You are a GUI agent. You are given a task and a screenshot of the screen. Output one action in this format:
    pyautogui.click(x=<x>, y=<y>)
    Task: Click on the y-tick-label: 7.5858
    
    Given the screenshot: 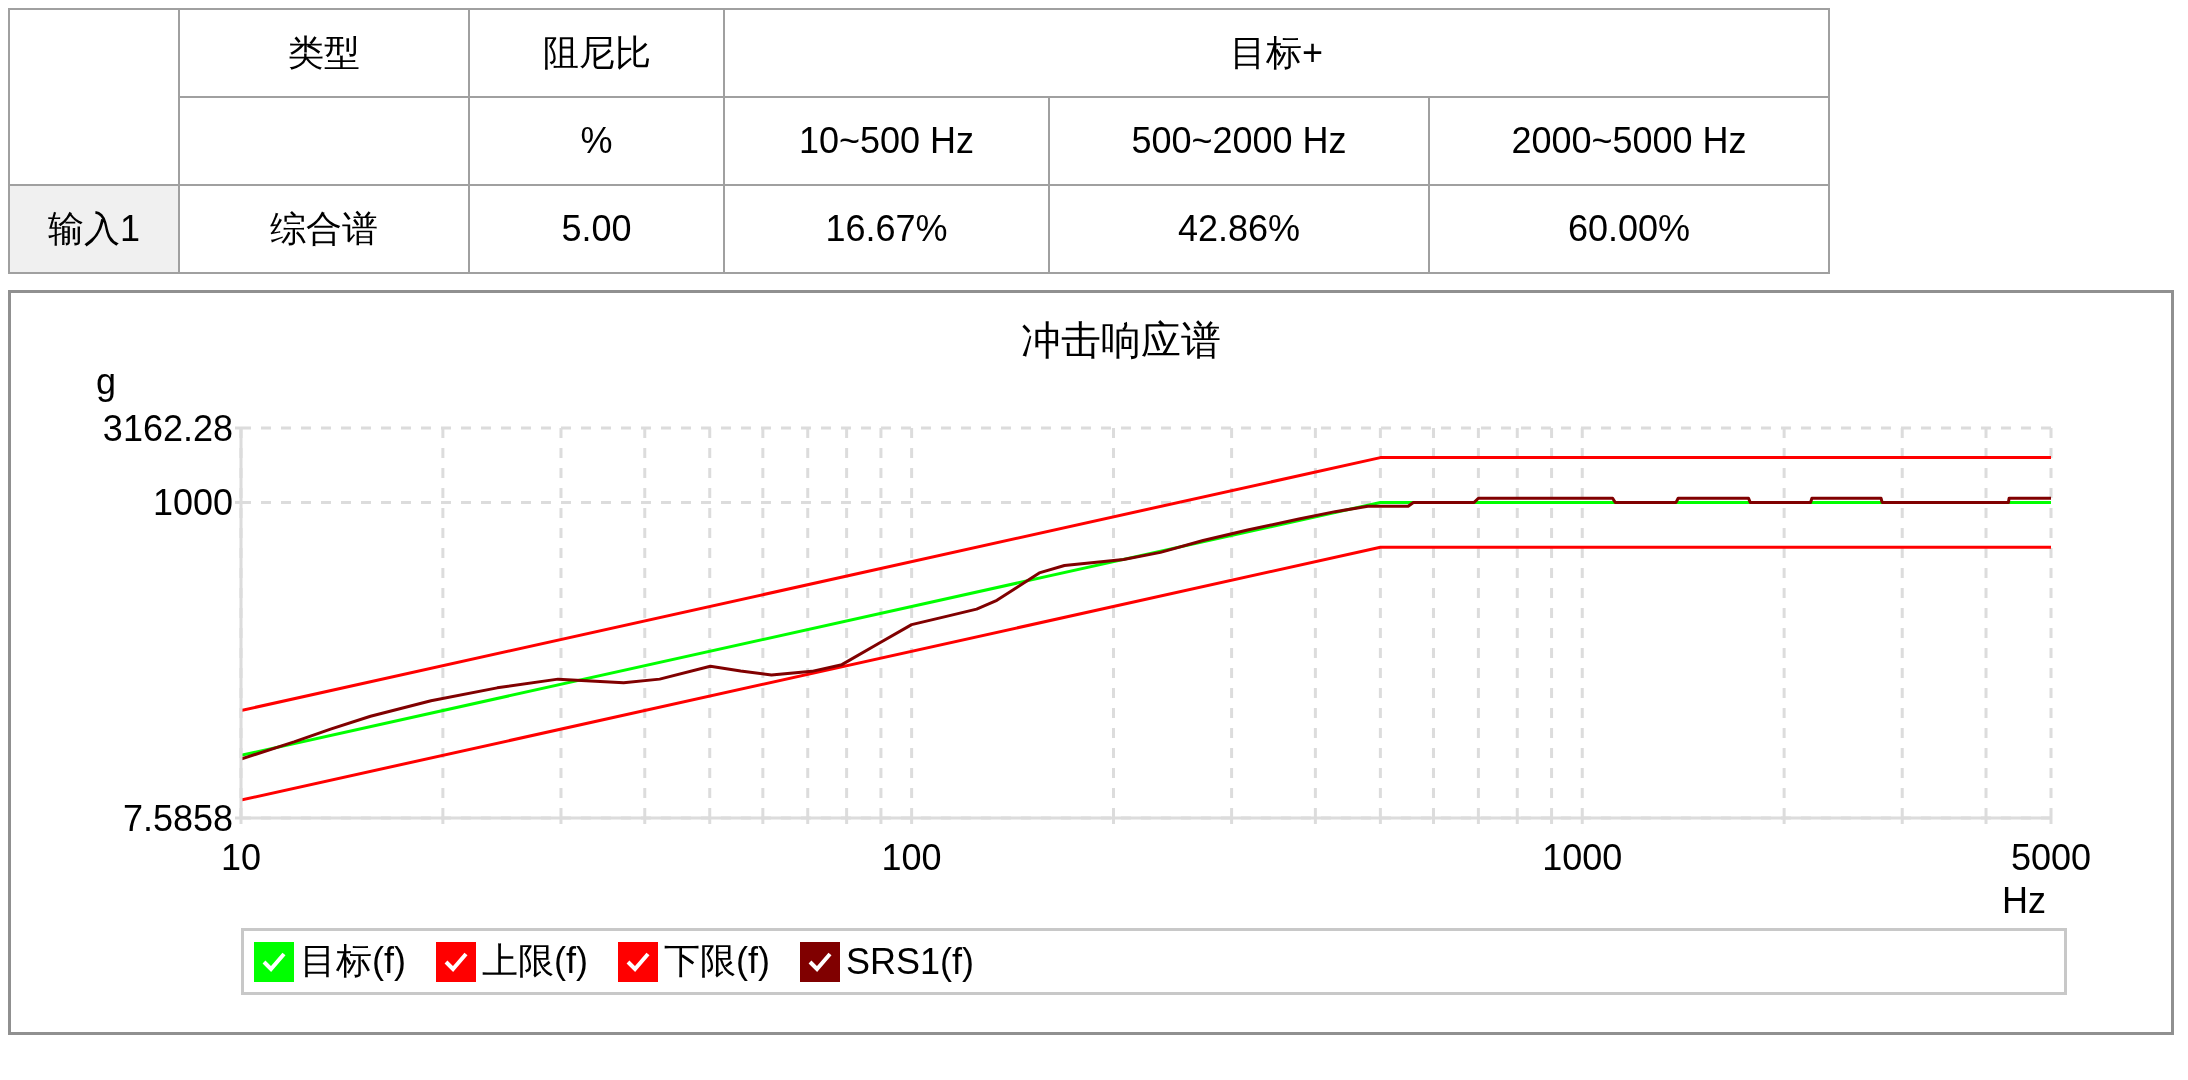 What is the action you would take?
    pyautogui.click(x=177, y=818)
    